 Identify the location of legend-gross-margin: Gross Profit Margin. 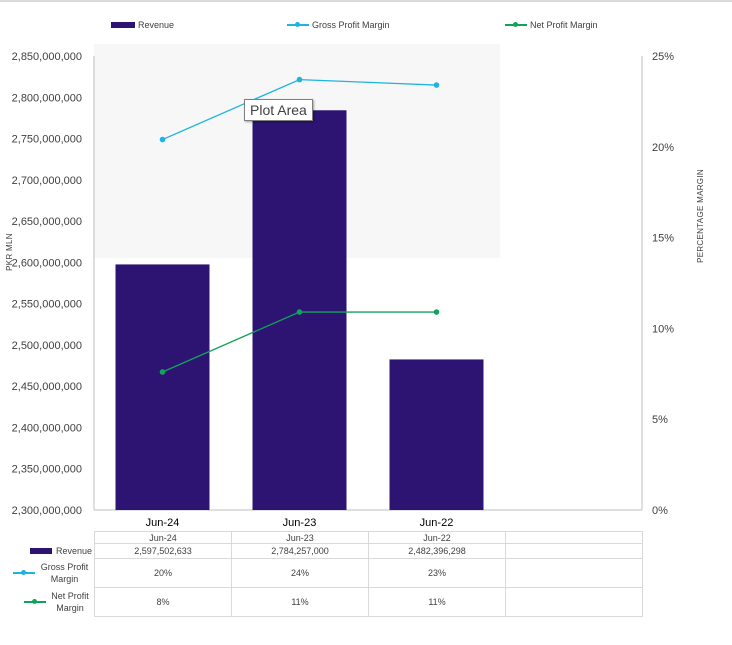
(338, 25).